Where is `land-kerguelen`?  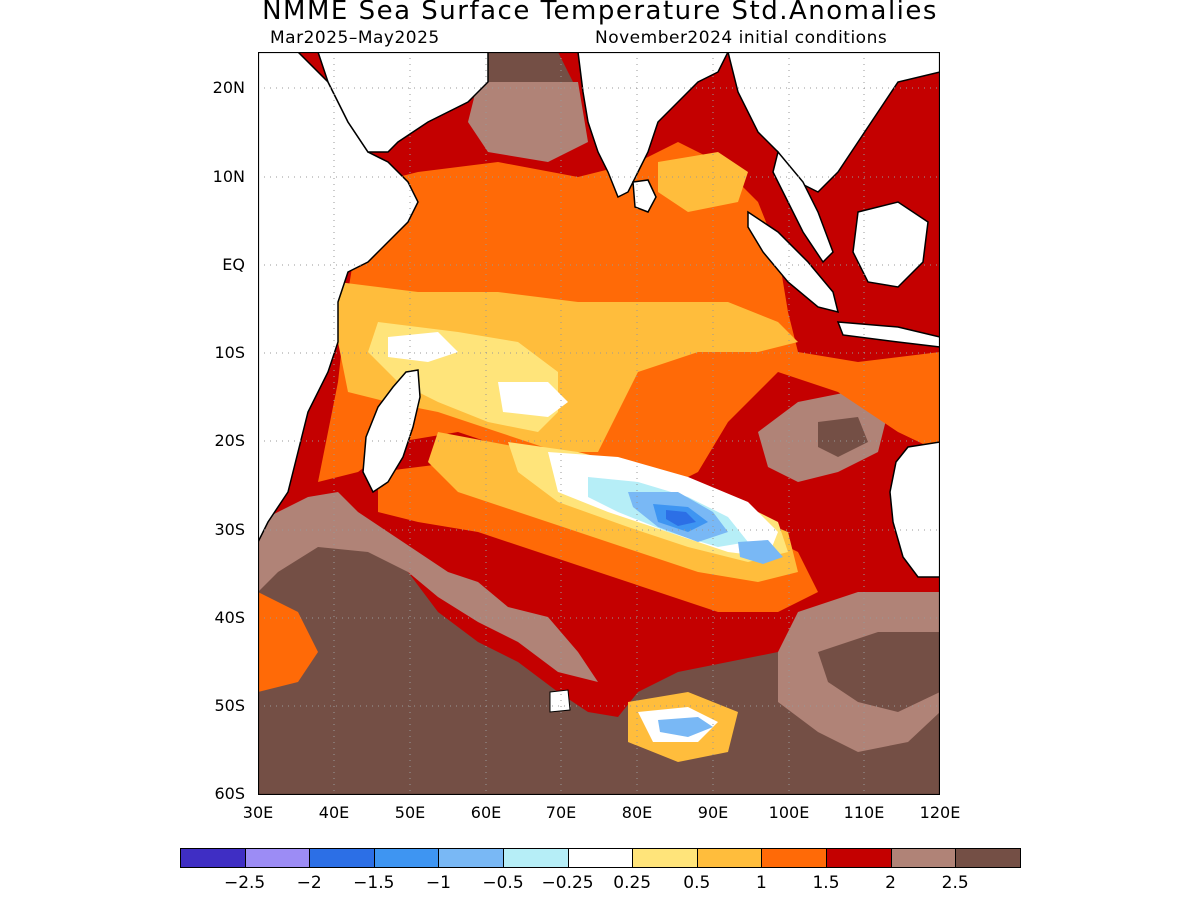 land-kerguelen is located at coordinates (560, 701).